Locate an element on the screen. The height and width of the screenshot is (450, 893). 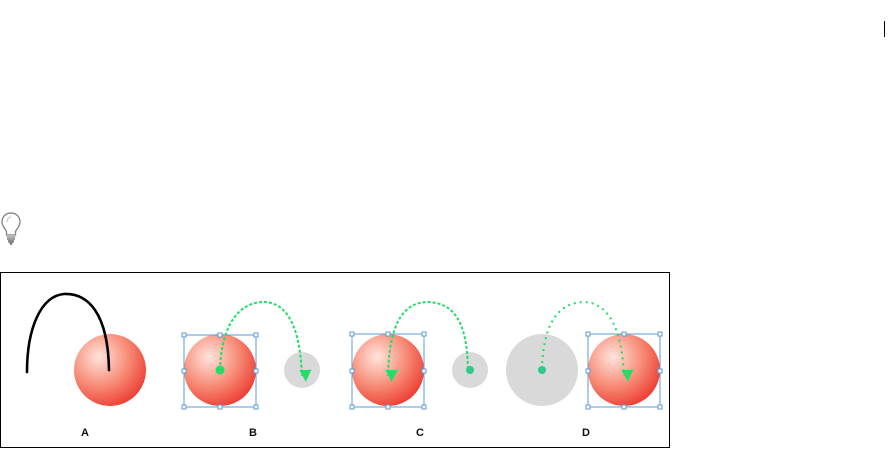
panel-label-d: D is located at coordinates (586, 433).